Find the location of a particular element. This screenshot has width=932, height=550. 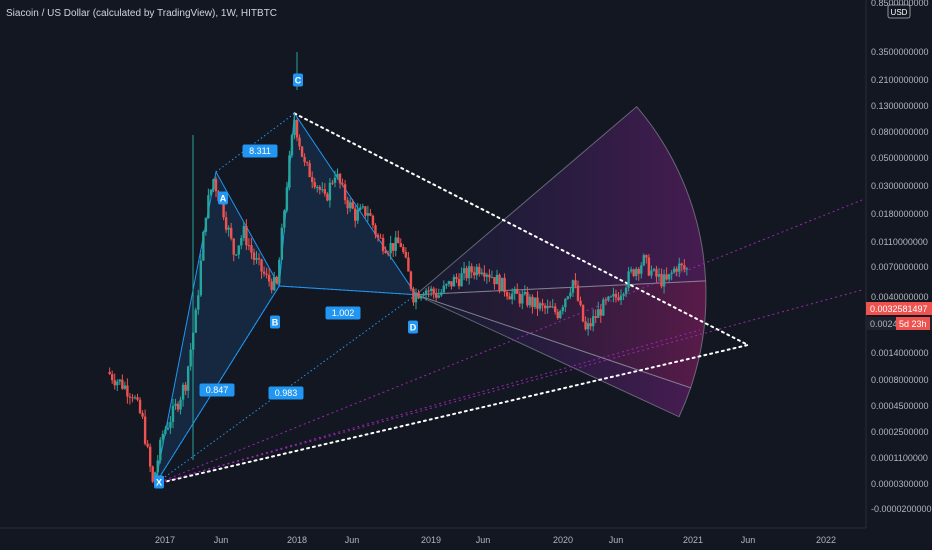

time-tick-label: 2021 is located at coordinates (693, 540).